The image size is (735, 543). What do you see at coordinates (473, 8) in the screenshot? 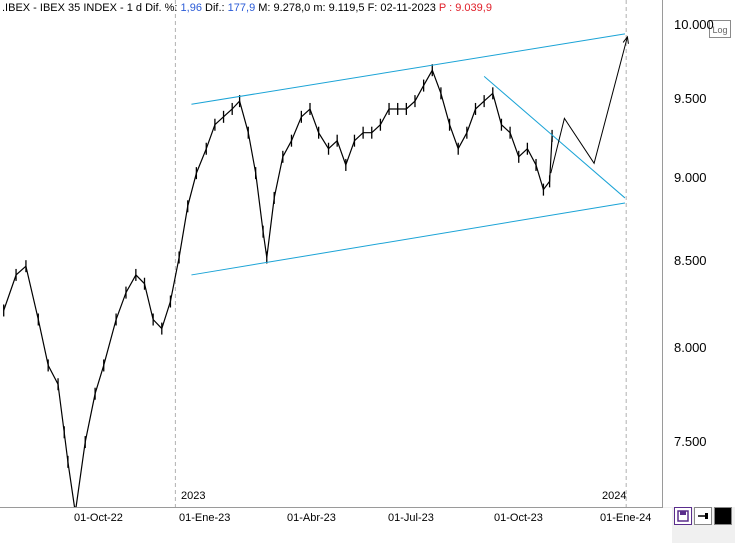
I see `price-value: 9.039,9` at bounding box center [473, 8].